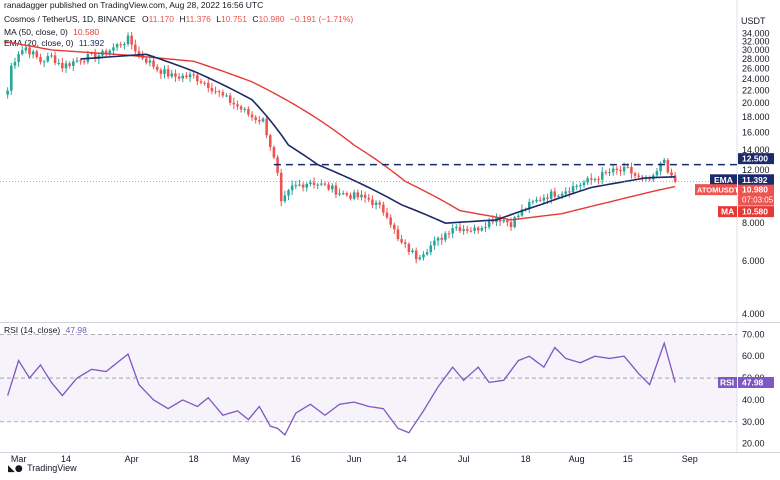 This screenshot has width=780, height=480. I want to click on ema-tag-bg, so click(756, 180).